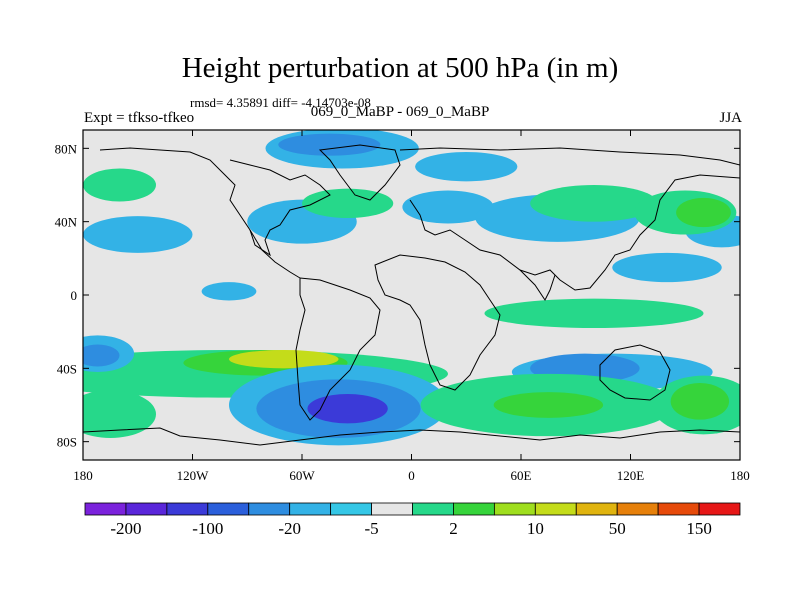 This screenshot has height=600, width=800. Describe the element at coordinates (215, 202) in the screenshot. I see `coast-north-america` at that location.